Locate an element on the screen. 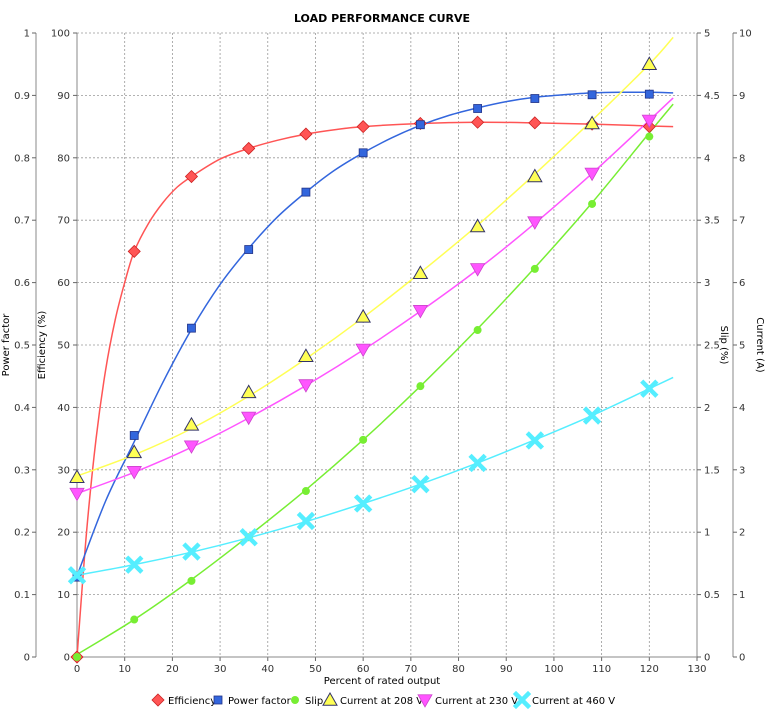  eff-tick-label: 100 is located at coordinates (60, 34).